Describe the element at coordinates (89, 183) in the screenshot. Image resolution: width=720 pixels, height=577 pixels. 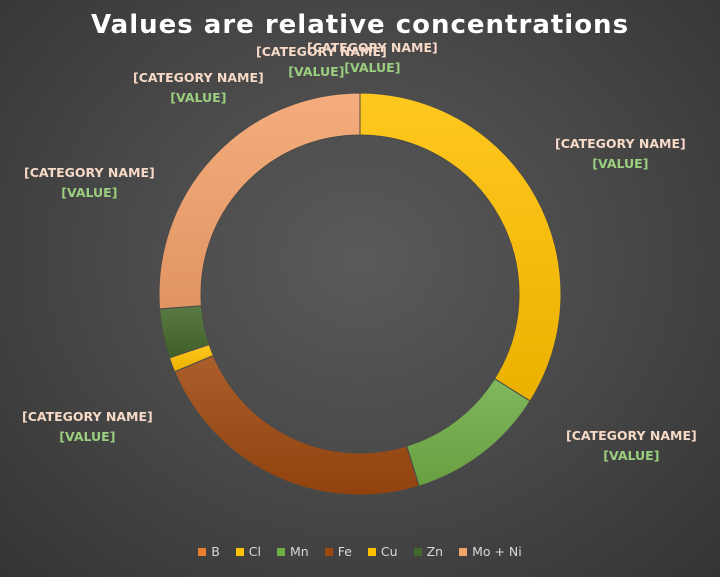
I see `data-label-fe: [CATEGORY NAME] [VALUE]` at that location.